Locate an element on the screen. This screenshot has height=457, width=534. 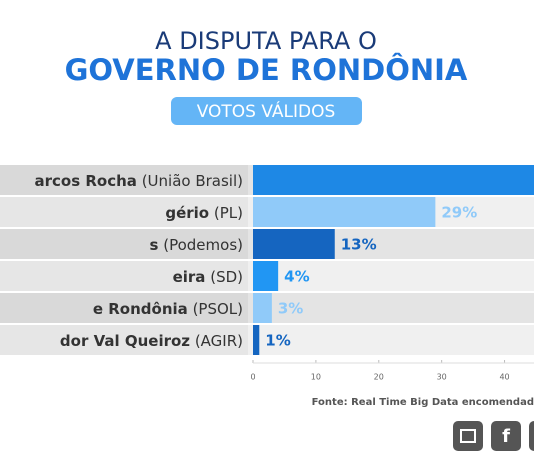
candidate-party: (SD) is located at coordinates (226, 277).